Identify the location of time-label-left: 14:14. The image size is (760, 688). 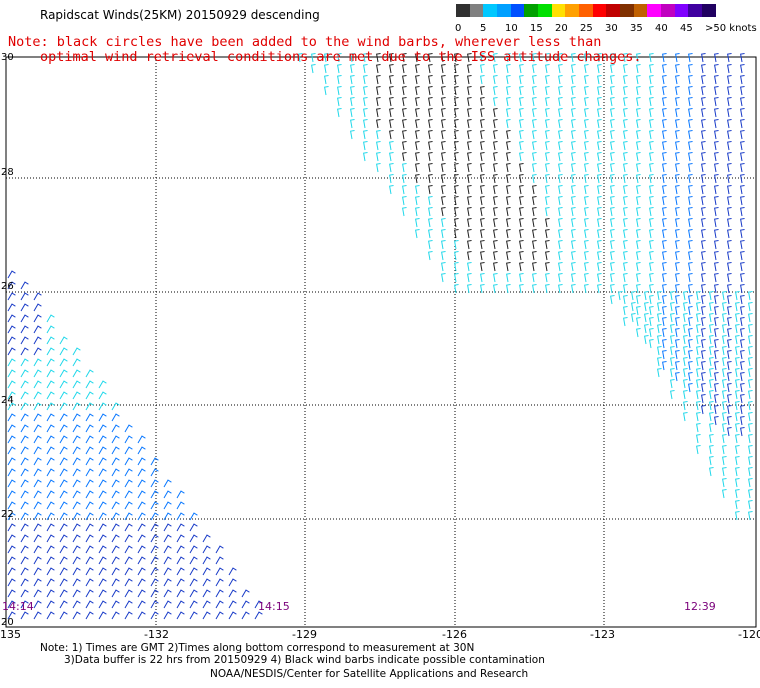
(18, 606).